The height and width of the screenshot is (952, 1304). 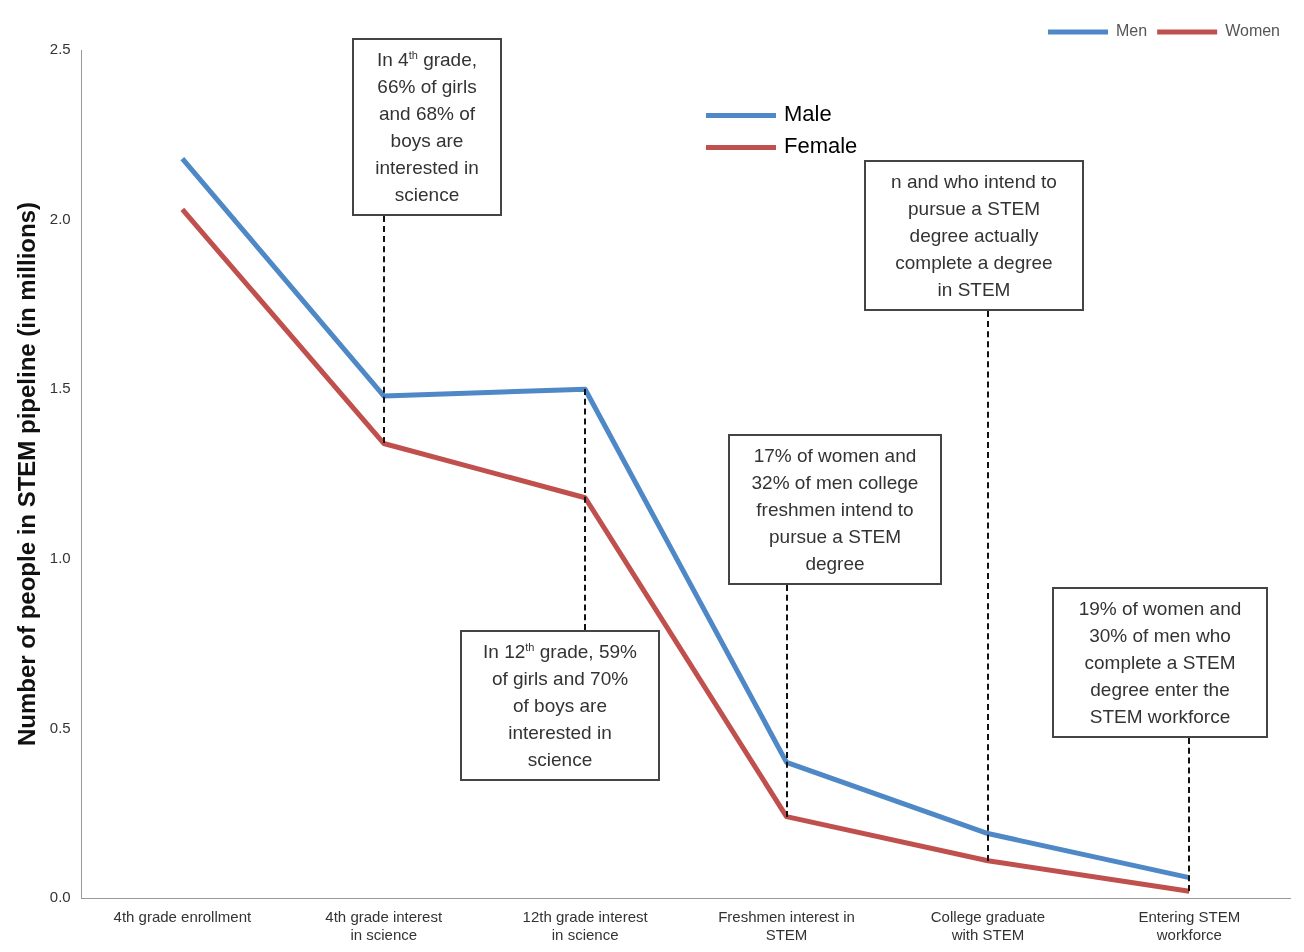 I want to click on y-axis-title: Number of people in STEM pipeline (in millions), so click(x=27, y=474).